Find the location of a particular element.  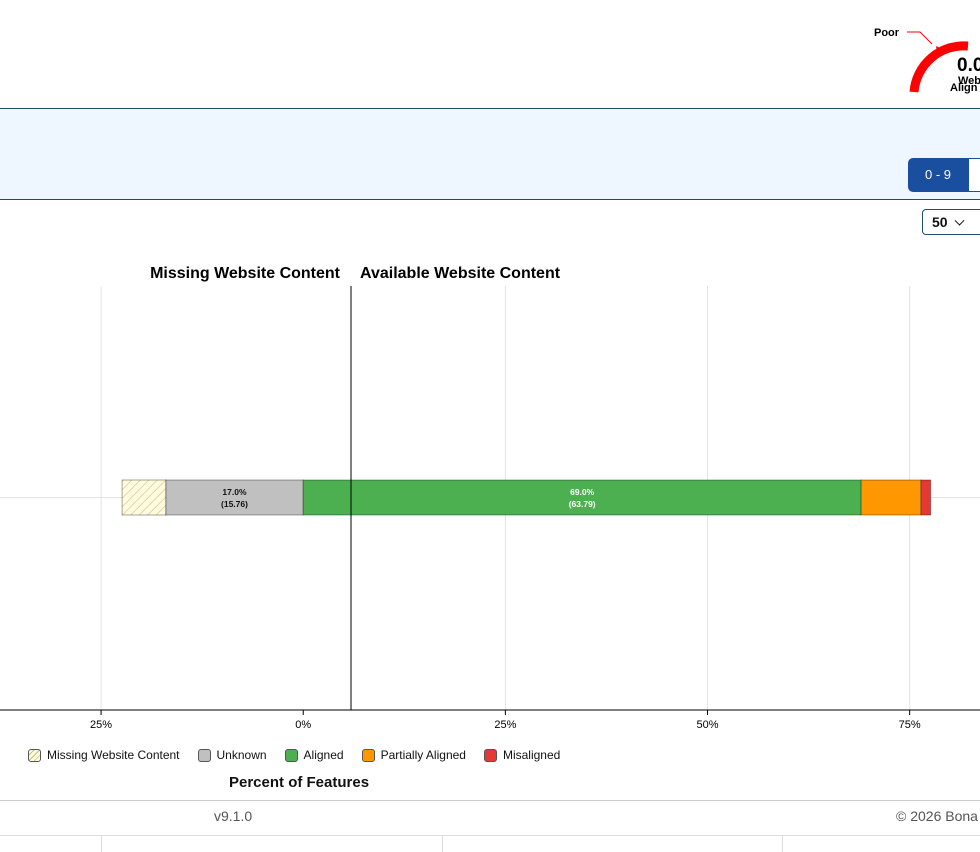

legend-swatch-aligned is located at coordinates (291, 755).